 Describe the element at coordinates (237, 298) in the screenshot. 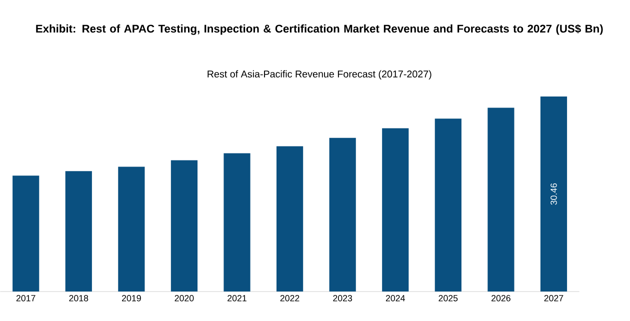

I see `x-tick-label: 2021` at that location.